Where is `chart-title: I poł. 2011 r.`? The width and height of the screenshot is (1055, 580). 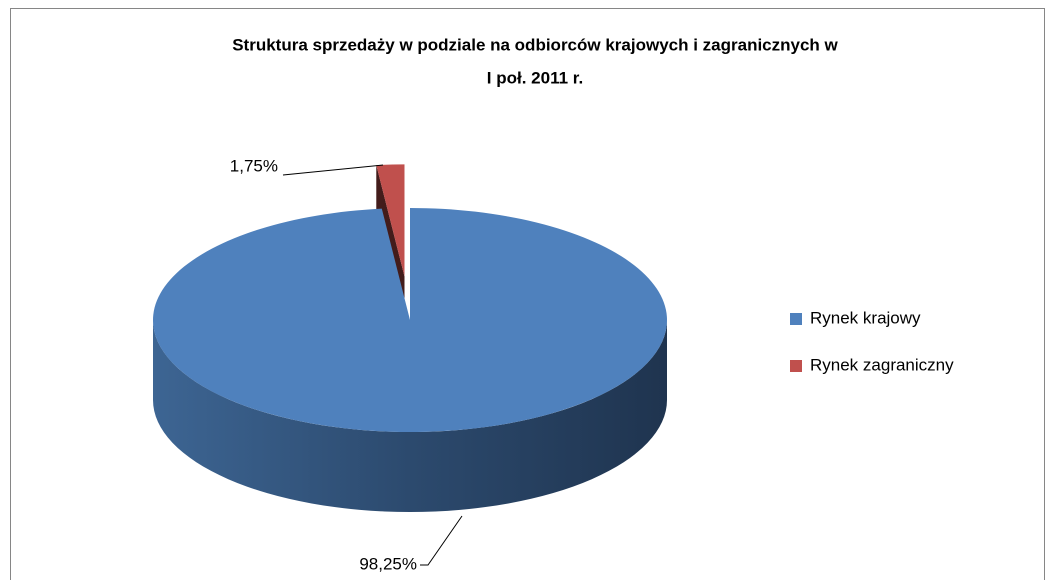
chart-title: I poł. 2011 r. is located at coordinates (535, 77).